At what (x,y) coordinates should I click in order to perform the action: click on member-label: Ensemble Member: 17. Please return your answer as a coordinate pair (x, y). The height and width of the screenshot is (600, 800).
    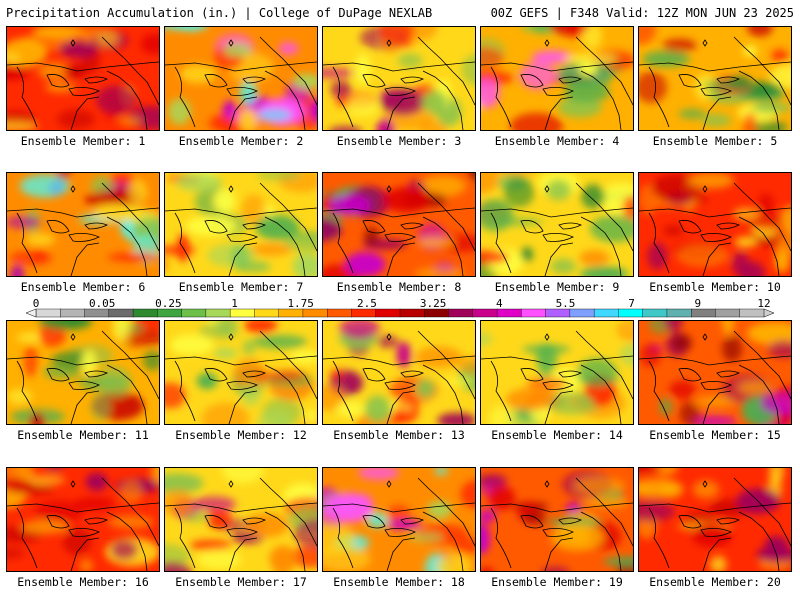
    Looking at the image, I should click on (241, 582).